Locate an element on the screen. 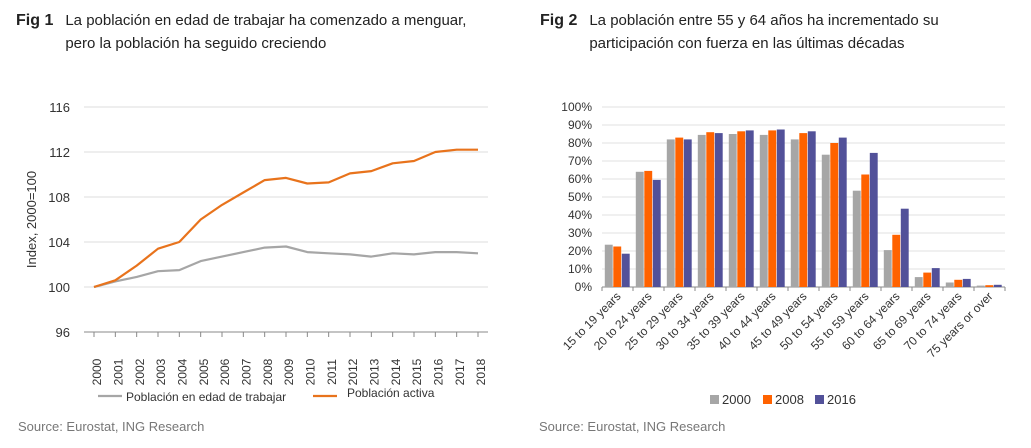  y-tick-label: 108 is located at coordinates (59, 197).